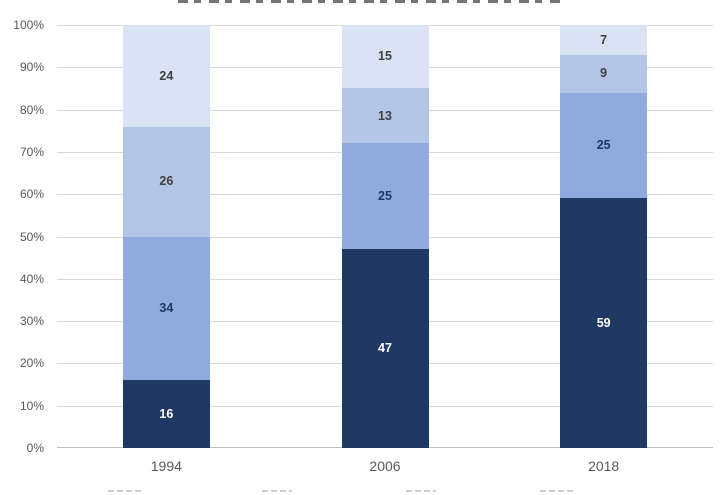  I want to click on bar-segment-series-3: 13, so click(385, 116).